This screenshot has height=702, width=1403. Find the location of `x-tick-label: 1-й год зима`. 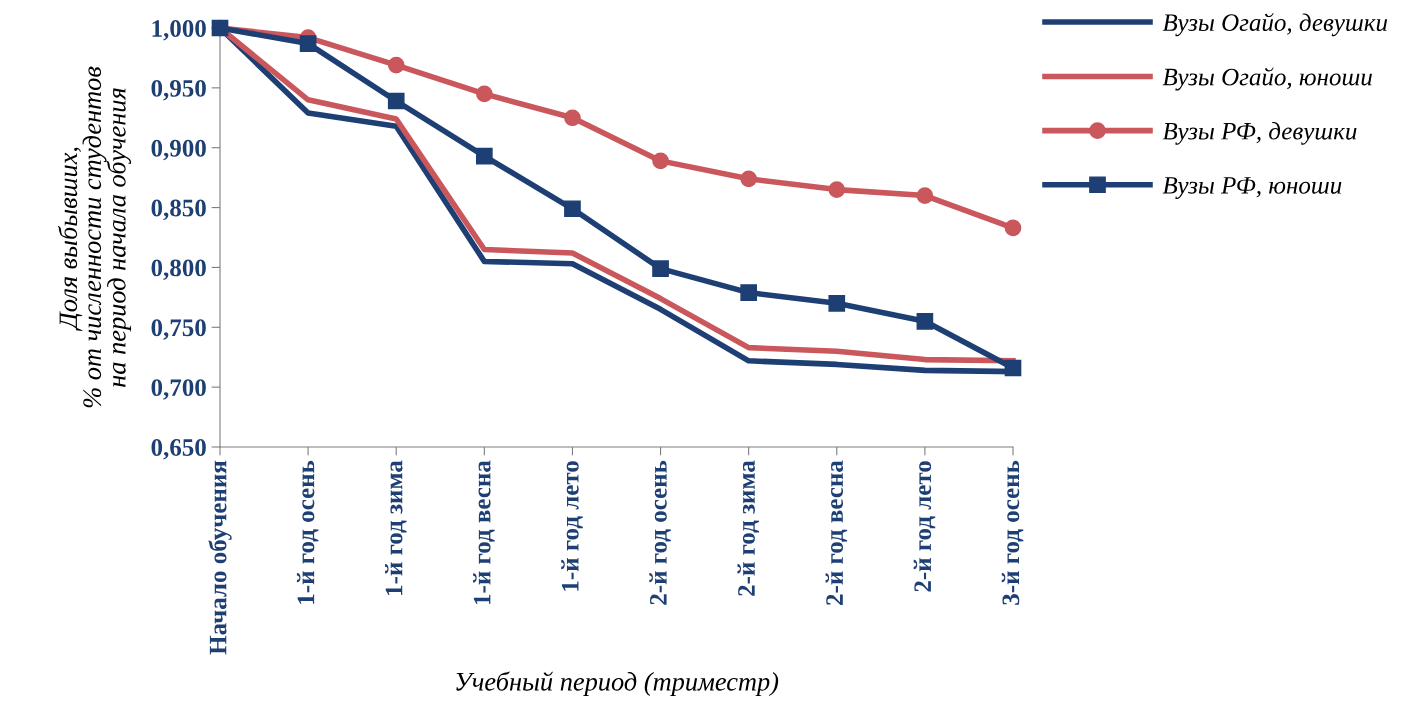

x-tick-label: 1-й год зима is located at coordinates (396, 527).